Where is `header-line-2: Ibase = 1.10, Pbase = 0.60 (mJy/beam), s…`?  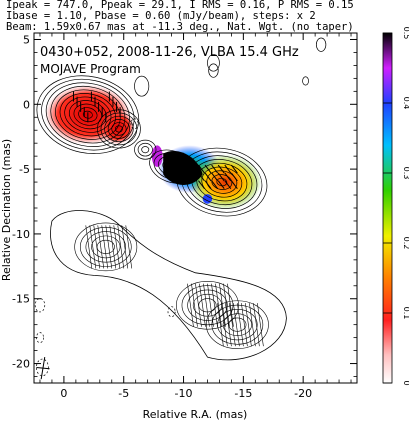
header-line-2: Ibase = 1.10, Pbase = 0.60 (mJy/beam), s… is located at coordinates (161, 16).